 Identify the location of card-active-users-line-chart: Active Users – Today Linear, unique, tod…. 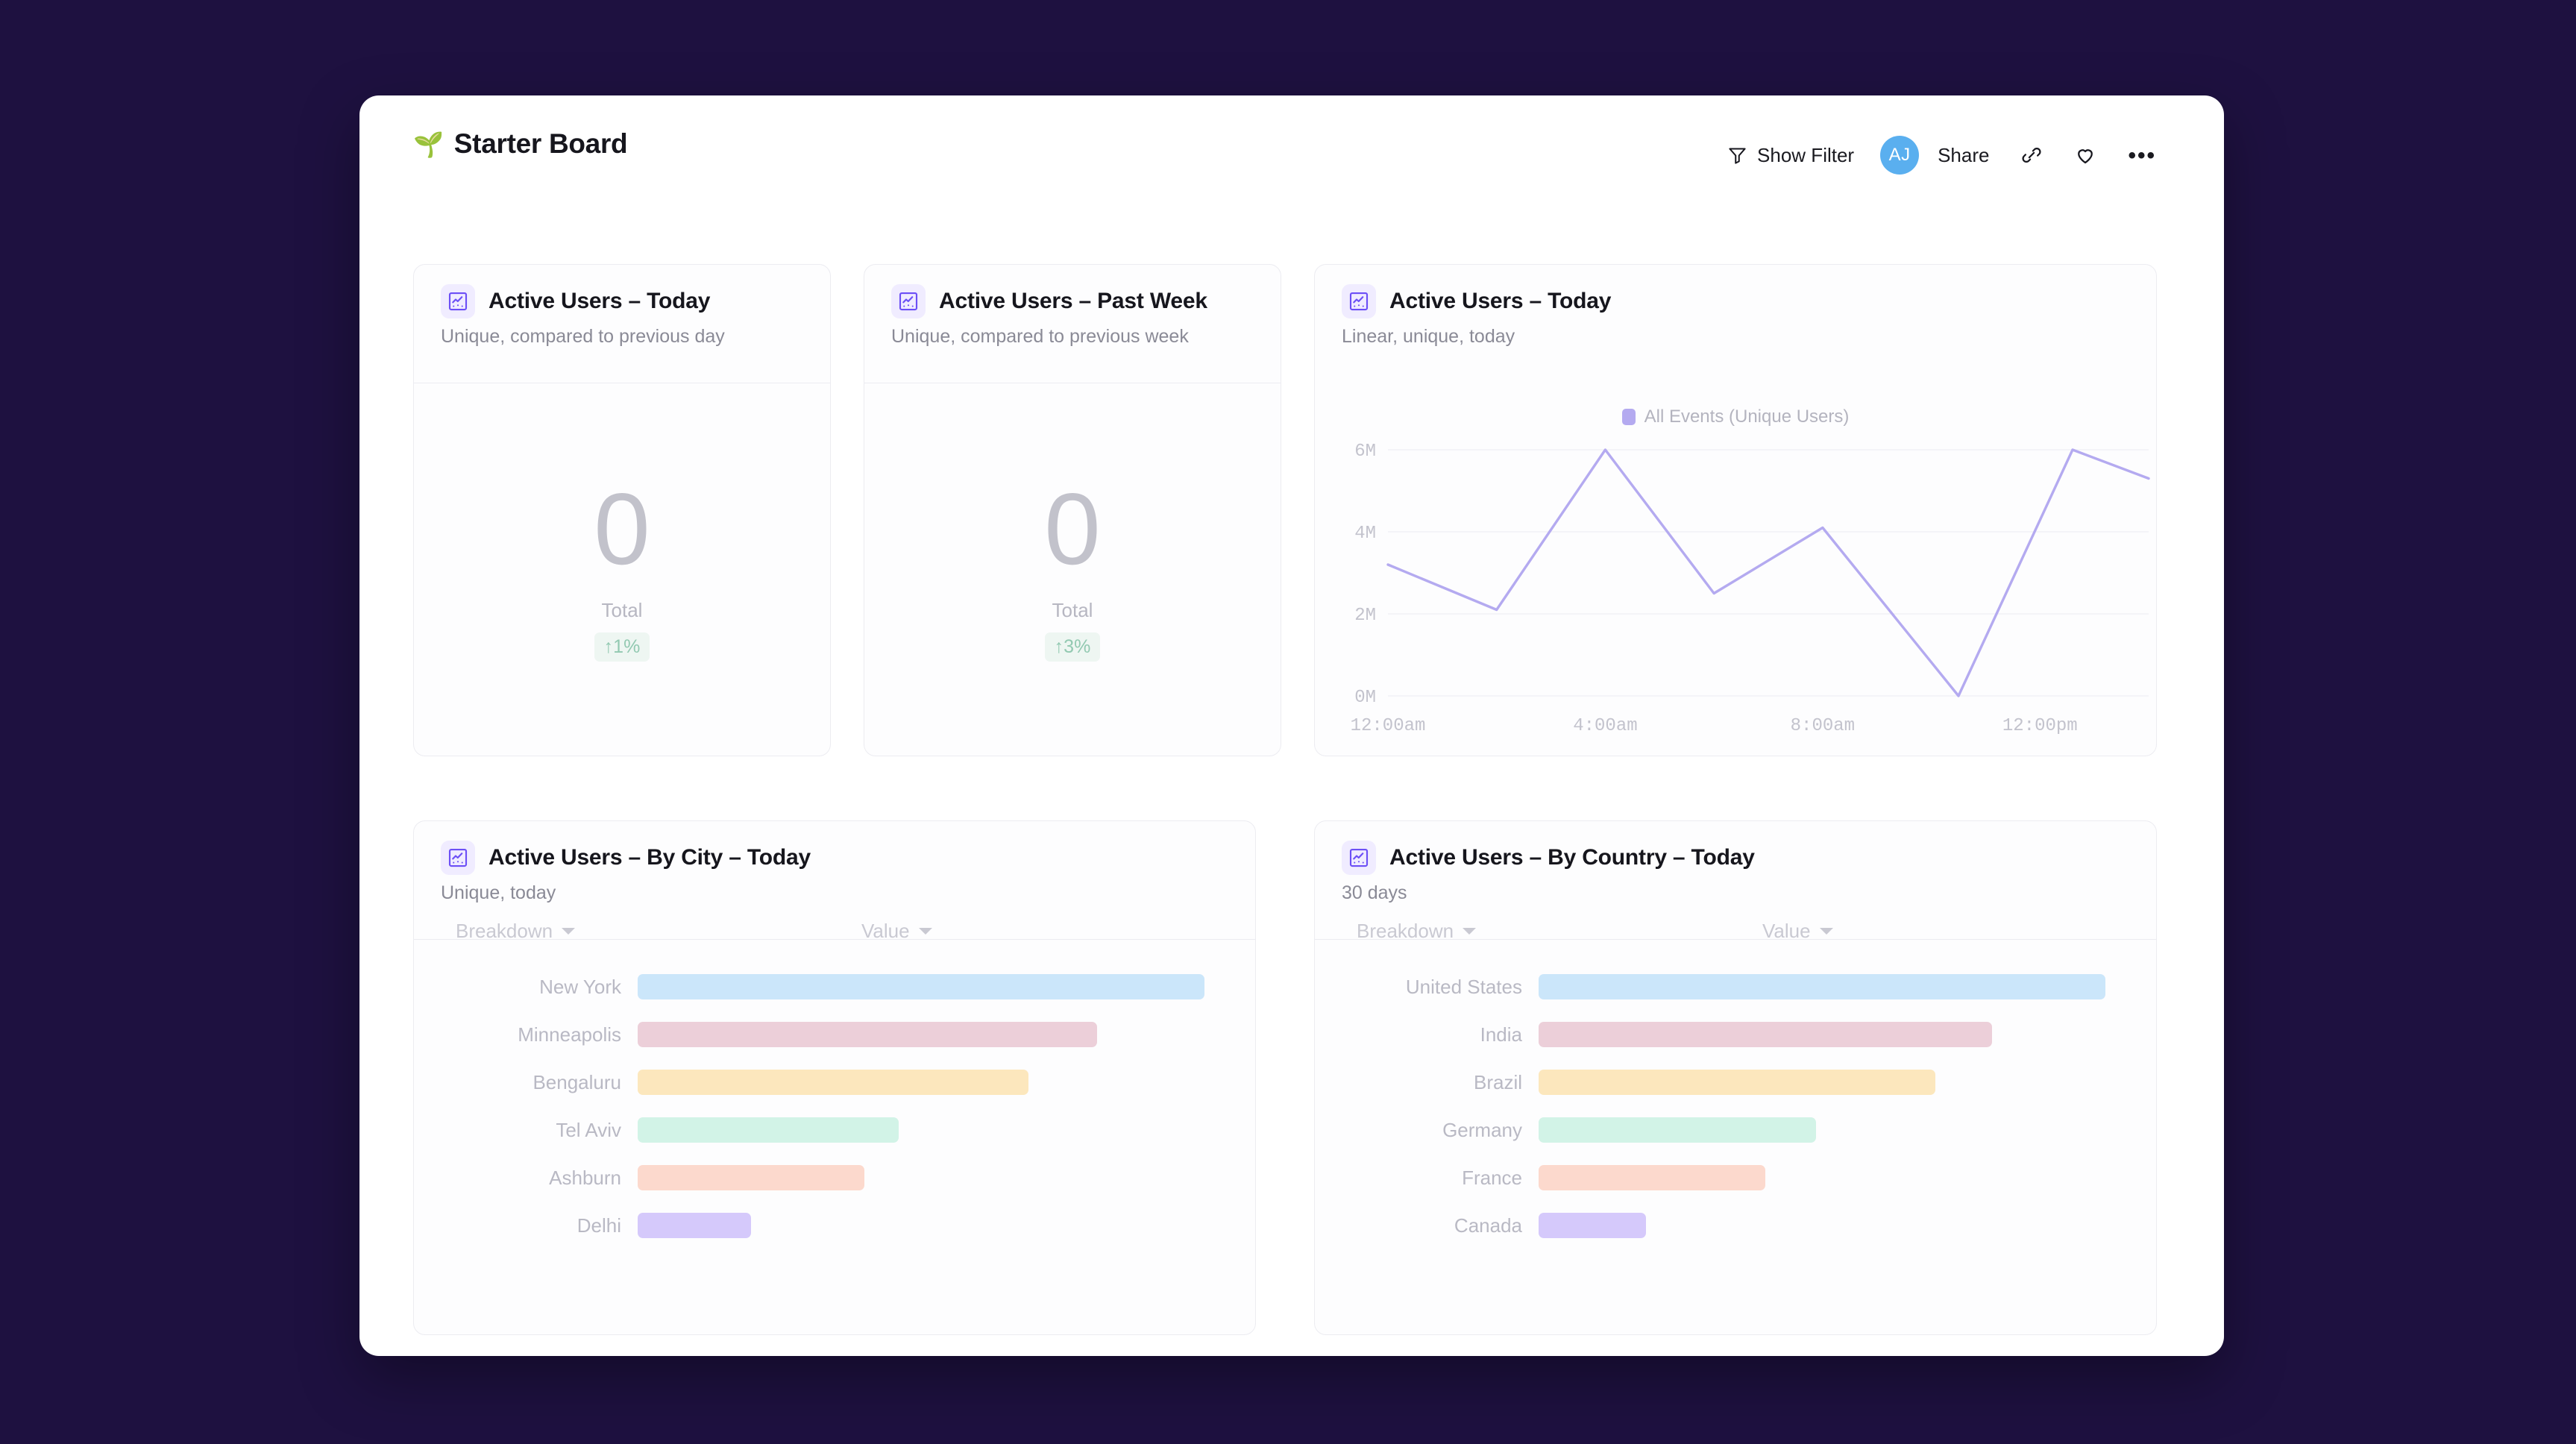
(1736, 510).